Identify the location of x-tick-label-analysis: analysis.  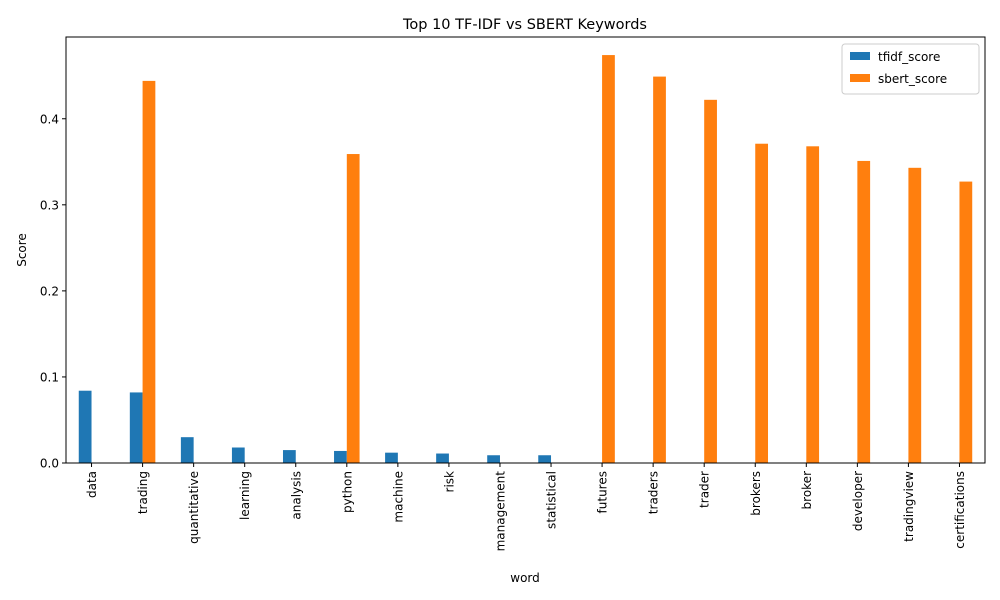
(296, 495).